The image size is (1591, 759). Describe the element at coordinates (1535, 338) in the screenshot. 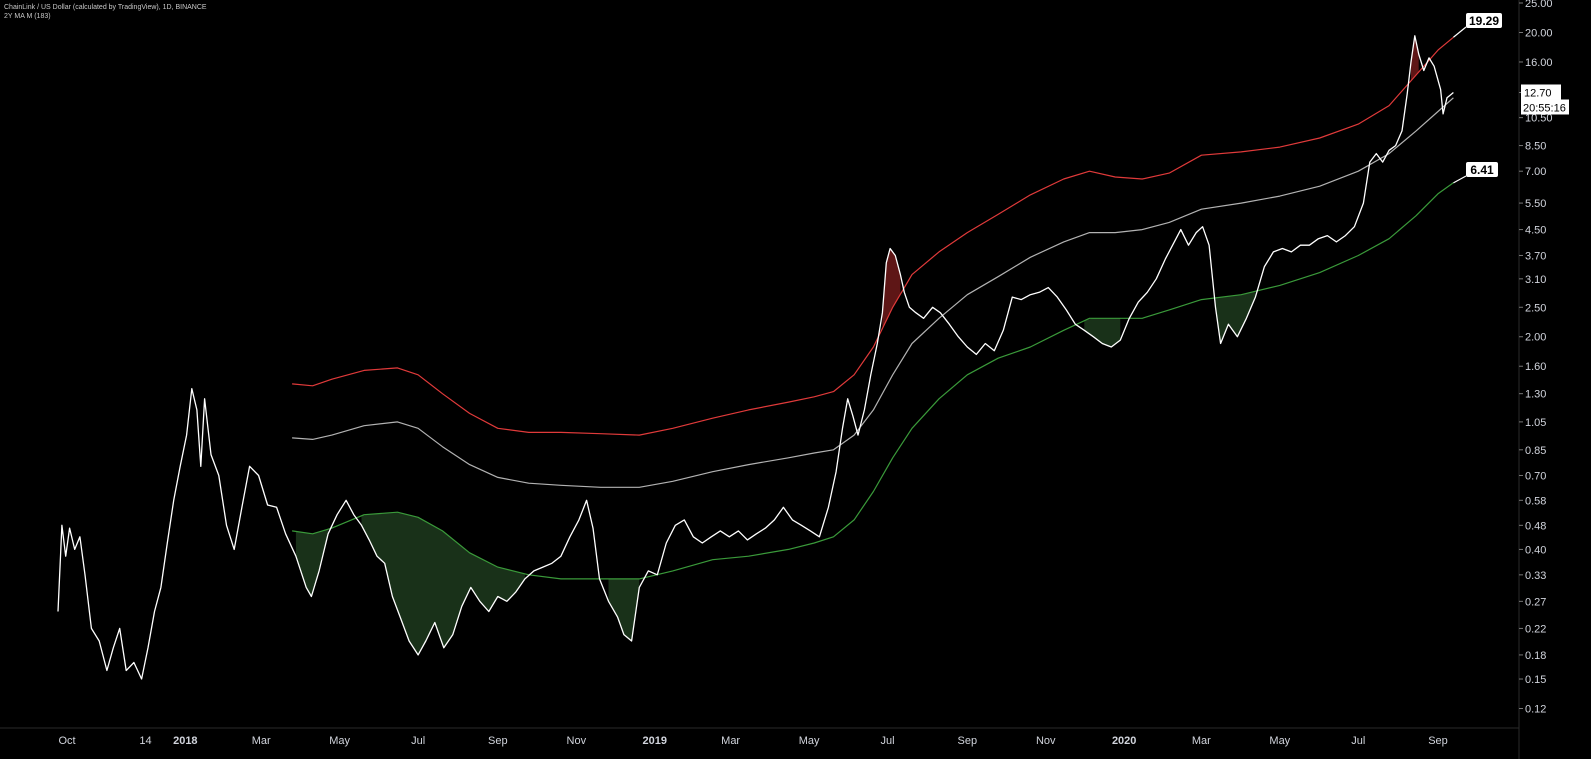

I see `y-tick-label: 2.00` at that location.